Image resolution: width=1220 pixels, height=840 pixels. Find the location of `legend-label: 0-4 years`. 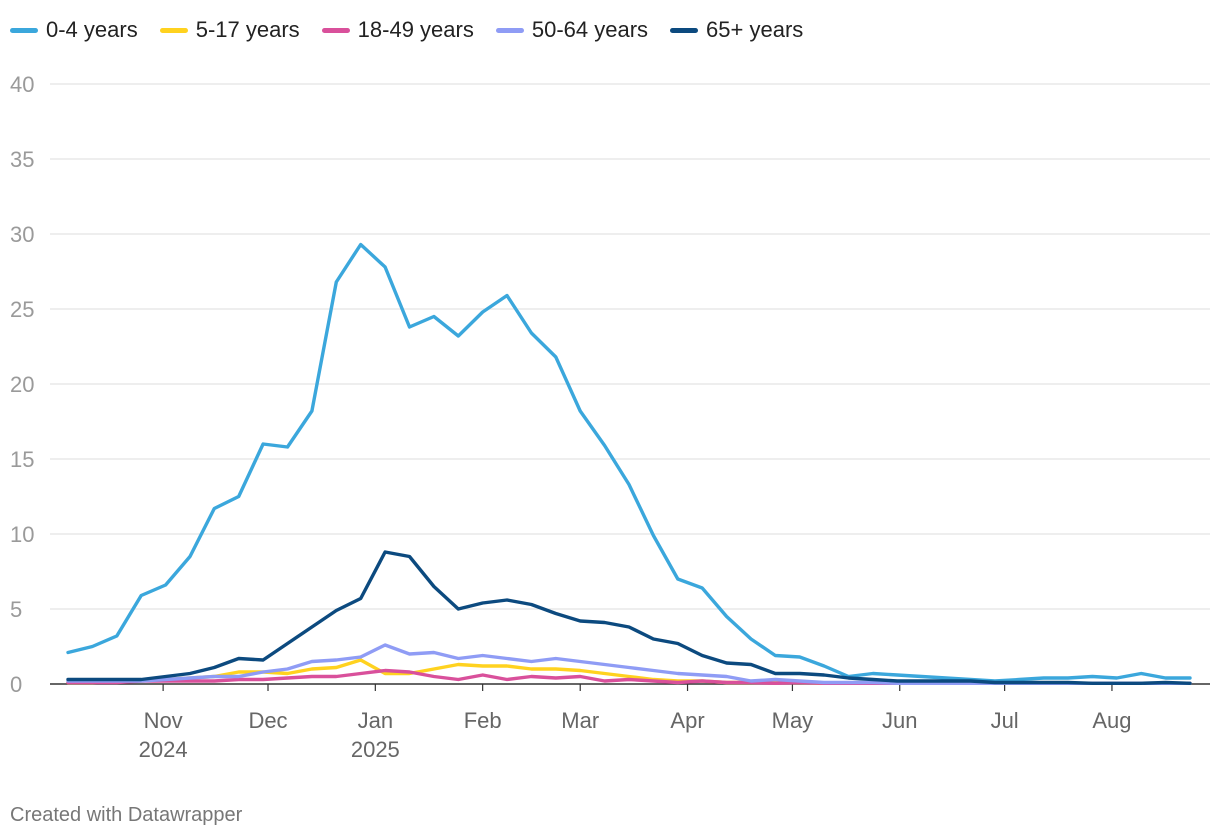

legend-label: 0-4 years is located at coordinates (92, 29).